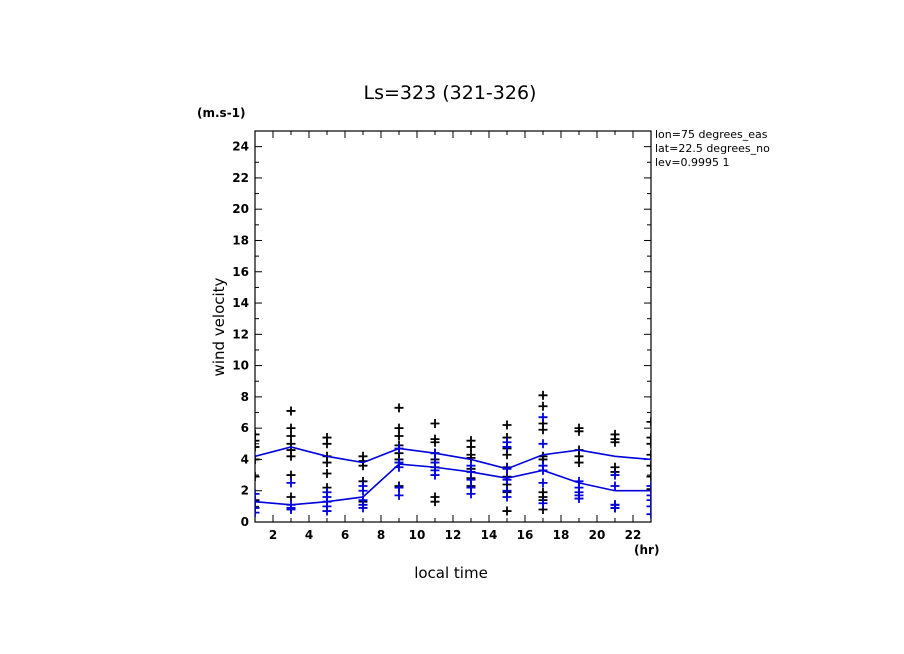  I want to click on y-tick-label: 16, so click(240, 272).